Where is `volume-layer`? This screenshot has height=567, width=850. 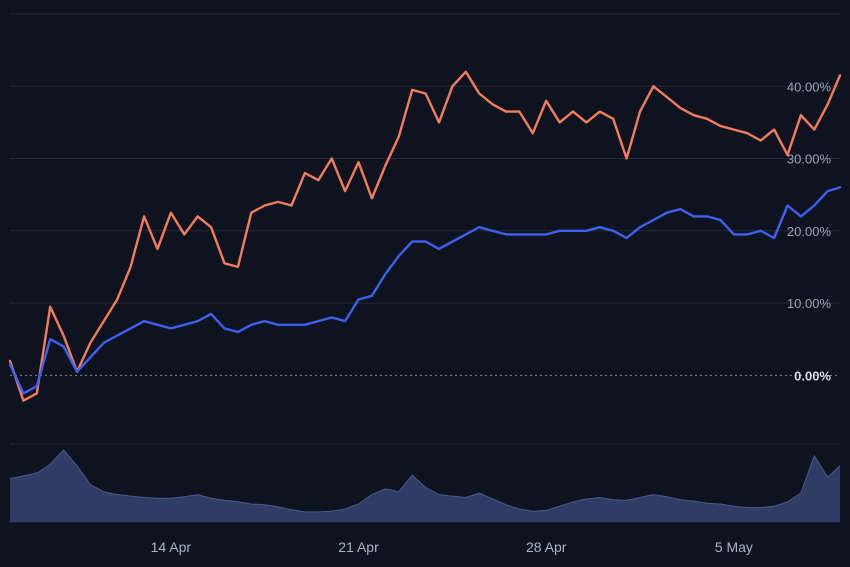
volume-layer is located at coordinates (425, 485).